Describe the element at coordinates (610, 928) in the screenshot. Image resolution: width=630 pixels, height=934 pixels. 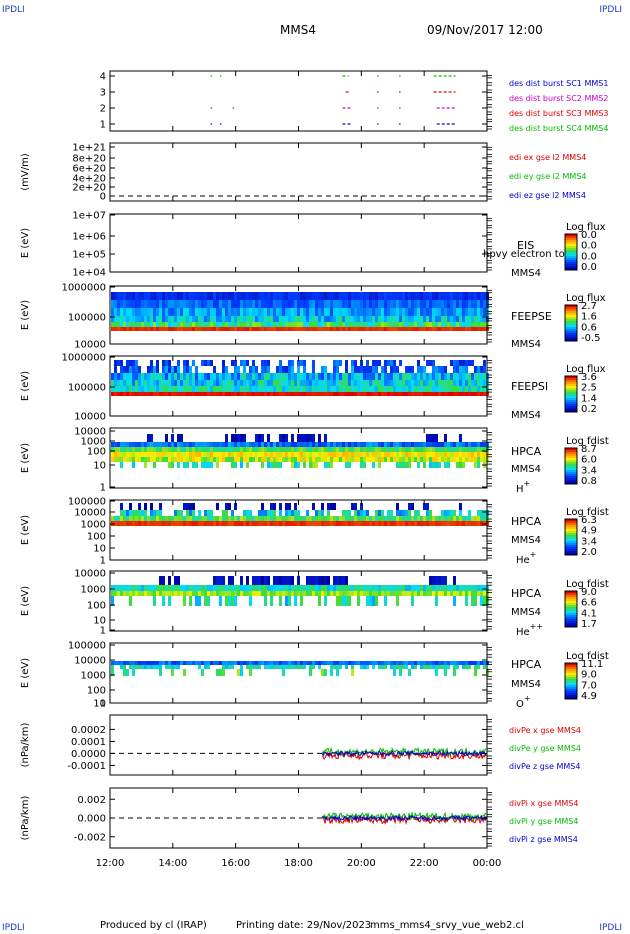
I see `corner-label-bottom-right: IPDLI` at that location.